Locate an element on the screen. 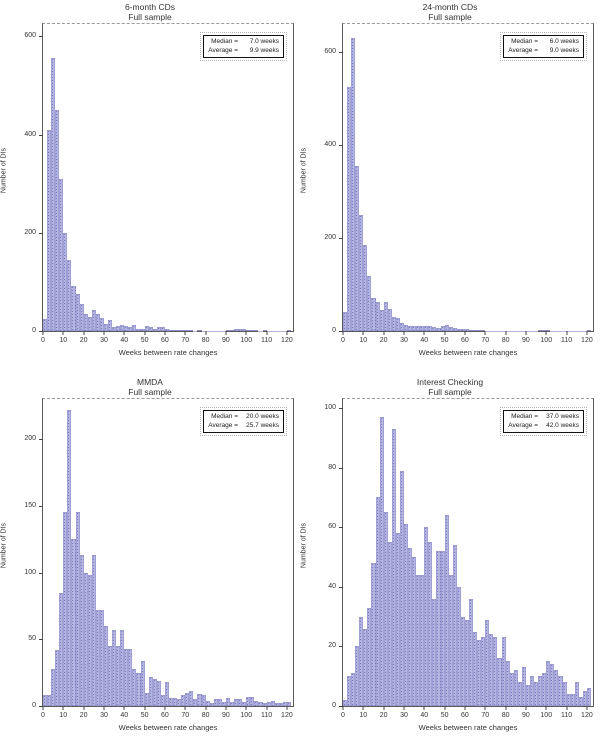 The image size is (600, 749). y-tick-label: 0 is located at coordinates (334, 706).